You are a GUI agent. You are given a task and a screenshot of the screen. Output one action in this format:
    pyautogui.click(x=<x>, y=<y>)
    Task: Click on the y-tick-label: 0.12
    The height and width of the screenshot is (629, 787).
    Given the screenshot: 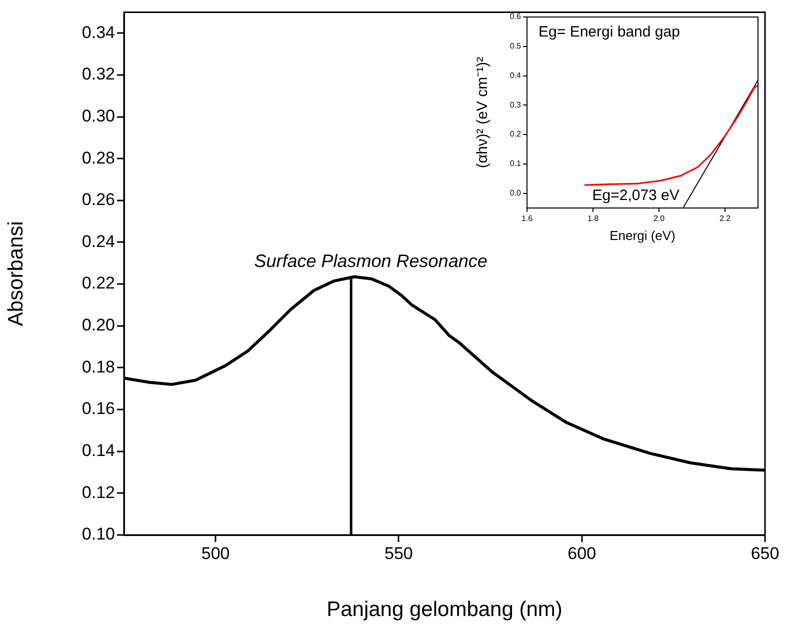 What is the action you would take?
    pyautogui.click(x=98, y=492)
    